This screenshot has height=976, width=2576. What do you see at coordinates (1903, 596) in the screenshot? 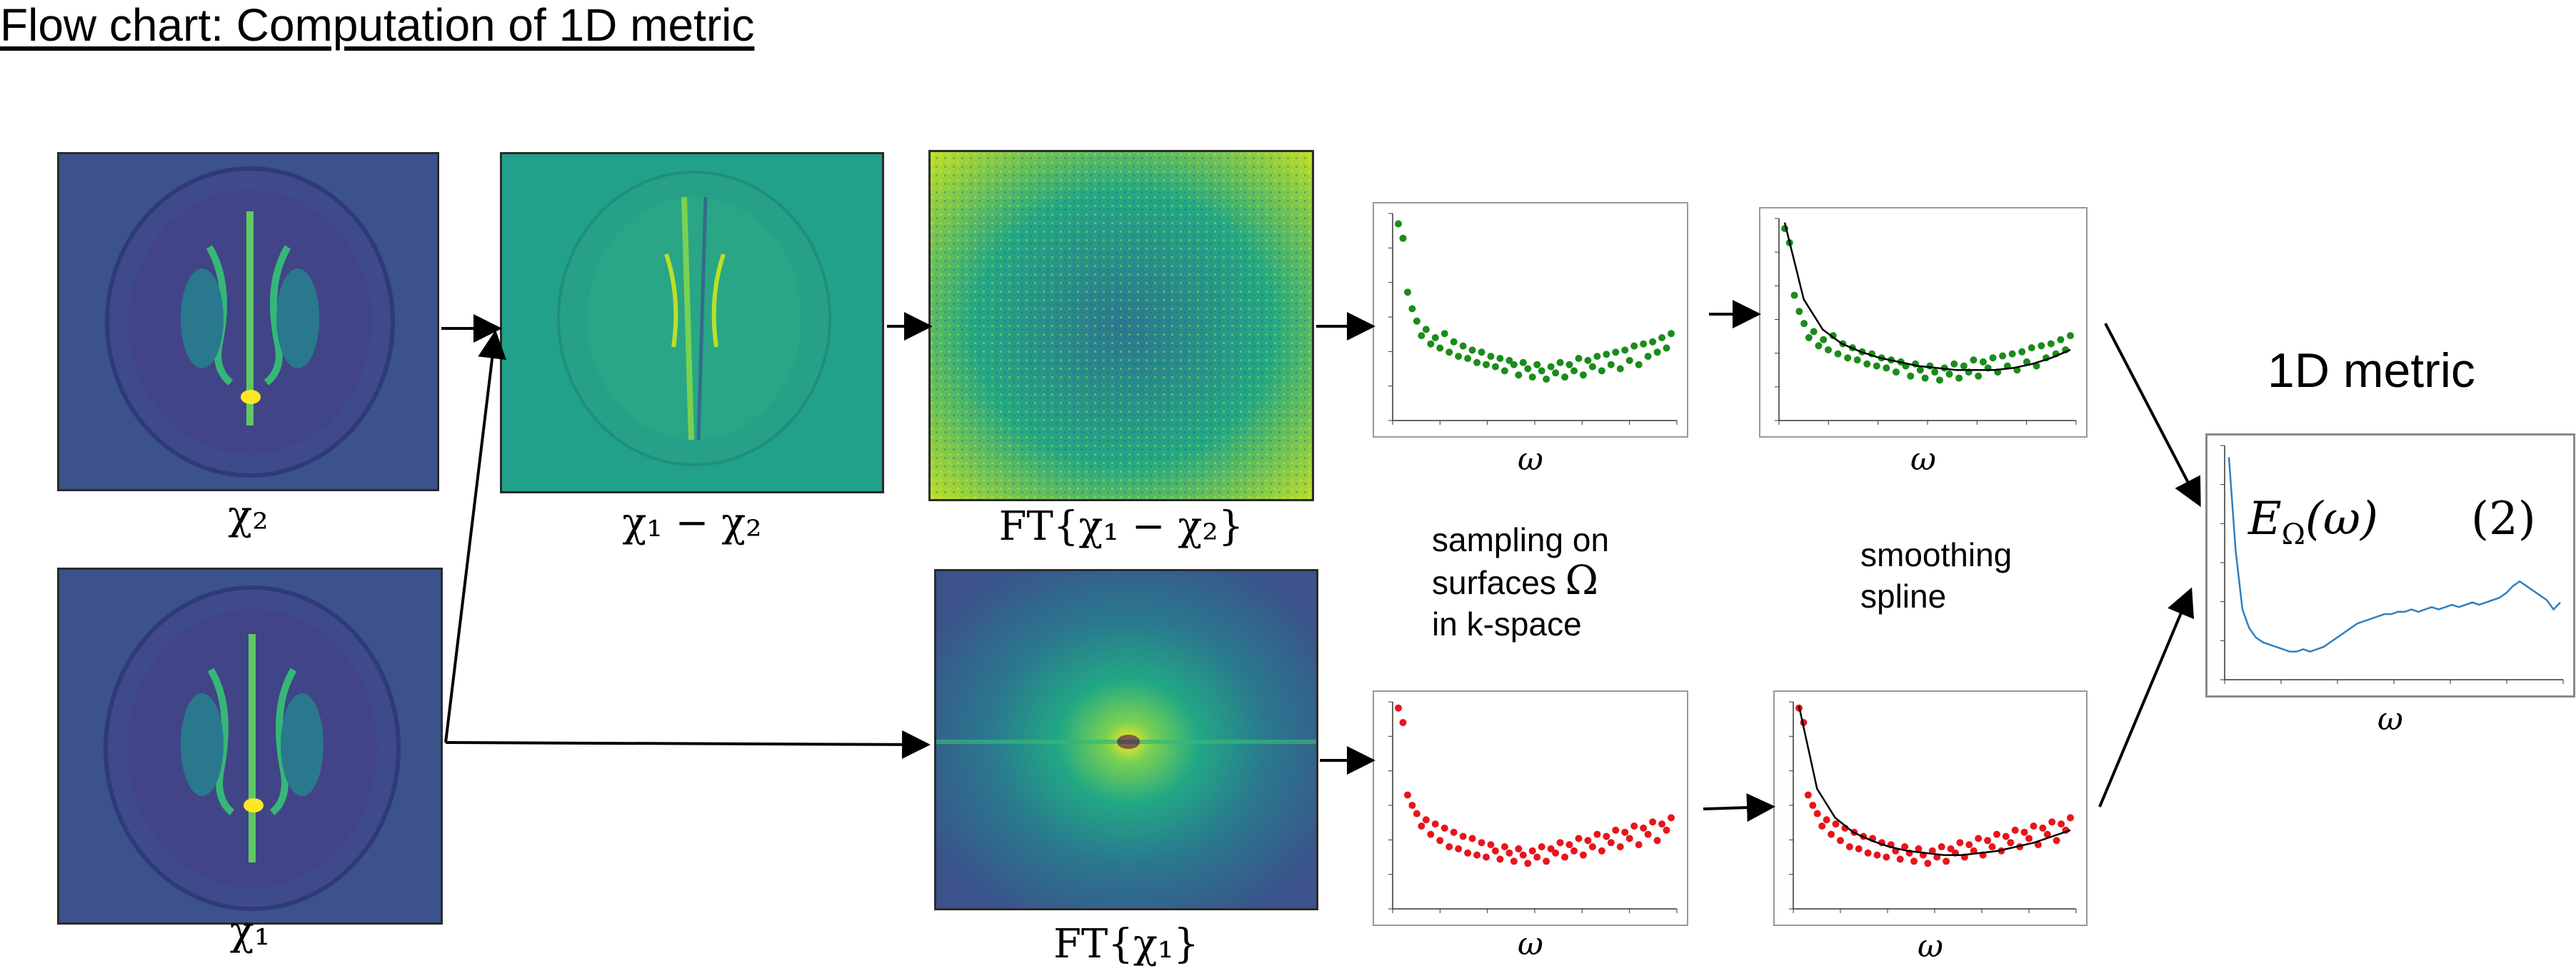
I see `smoothing-line2: spline` at bounding box center [1903, 596].